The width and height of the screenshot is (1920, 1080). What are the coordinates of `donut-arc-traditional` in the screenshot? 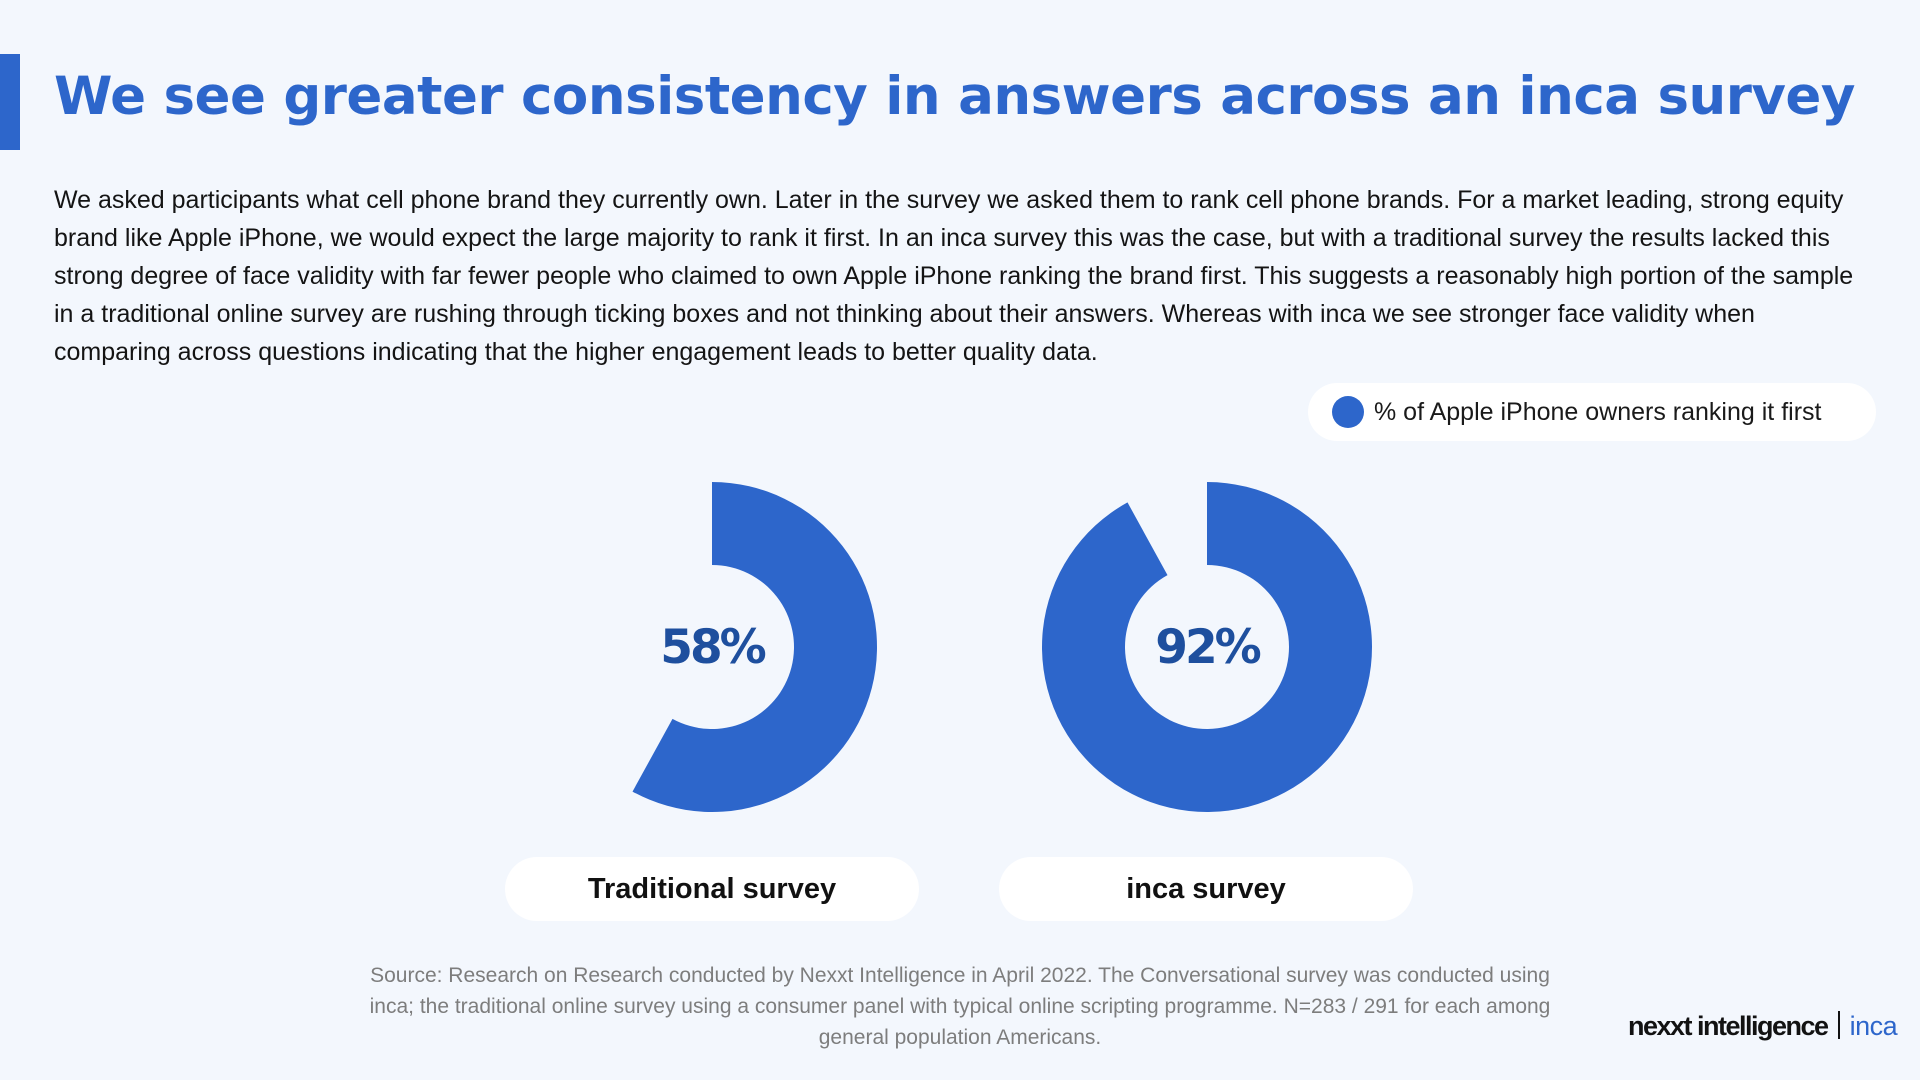 It's located at (754, 647).